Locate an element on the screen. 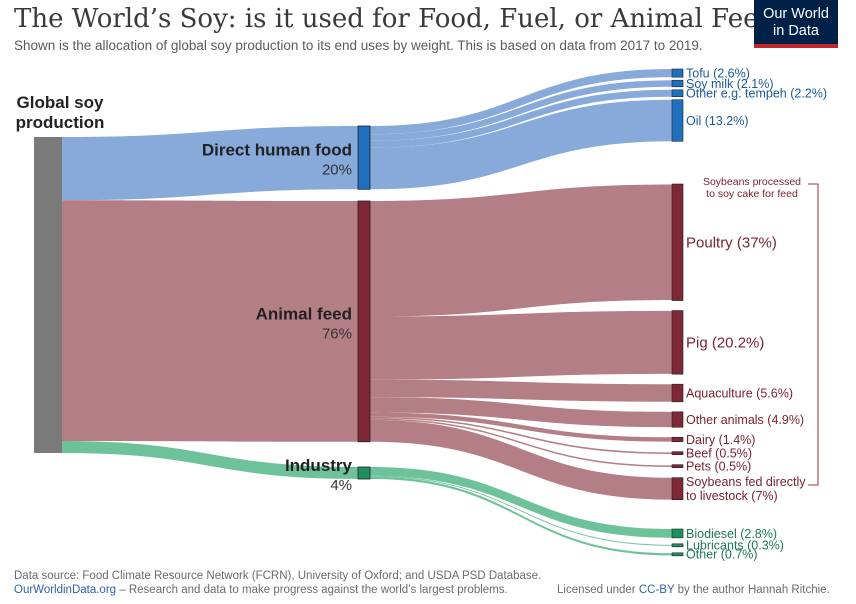 This screenshot has width=856, height=604. label-poultry: Poultry (37%) is located at coordinates (731, 243).